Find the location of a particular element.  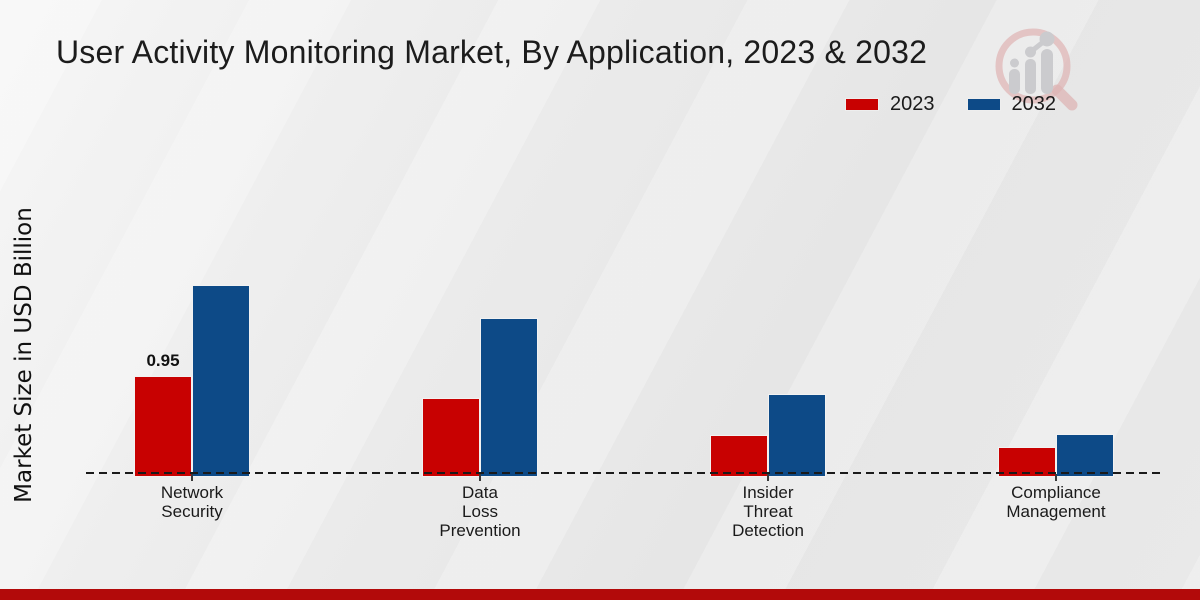

legend-swatch-2023 is located at coordinates (862, 104).